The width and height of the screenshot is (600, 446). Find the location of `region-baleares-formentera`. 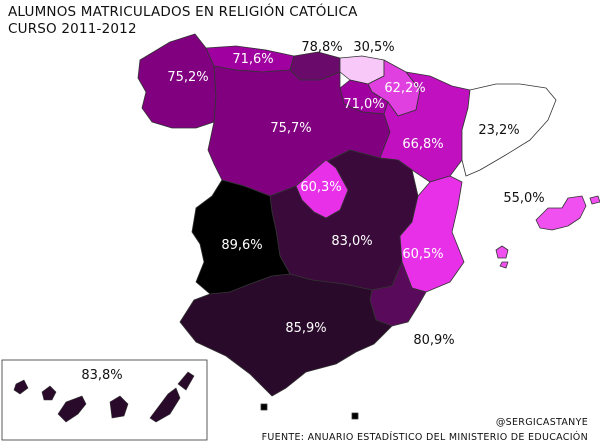

region-baleares-formentera is located at coordinates (504, 265).